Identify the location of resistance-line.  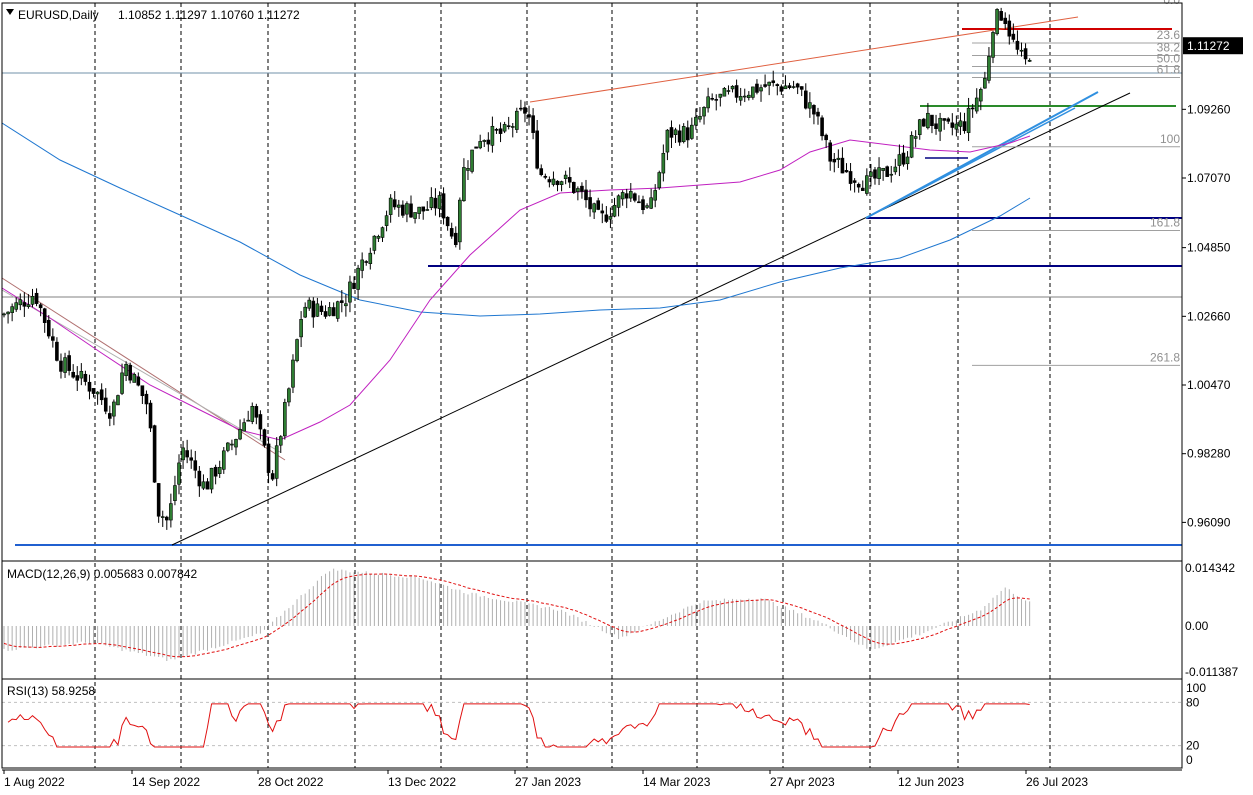
(804, 59).